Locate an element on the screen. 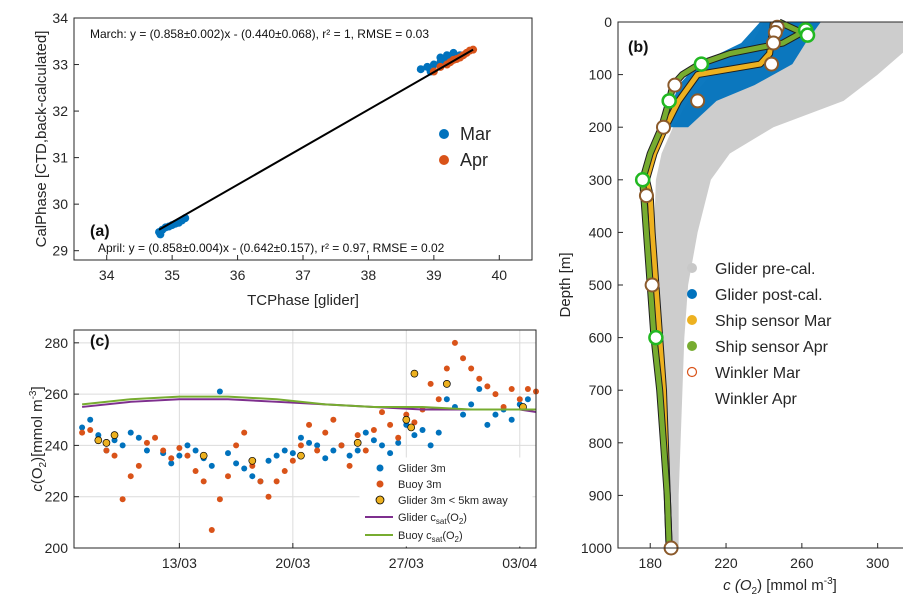 The height and width of the screenshot is (601, 903). panel-a-xtick-label-5: 39 is located at coordinates (434, 275).